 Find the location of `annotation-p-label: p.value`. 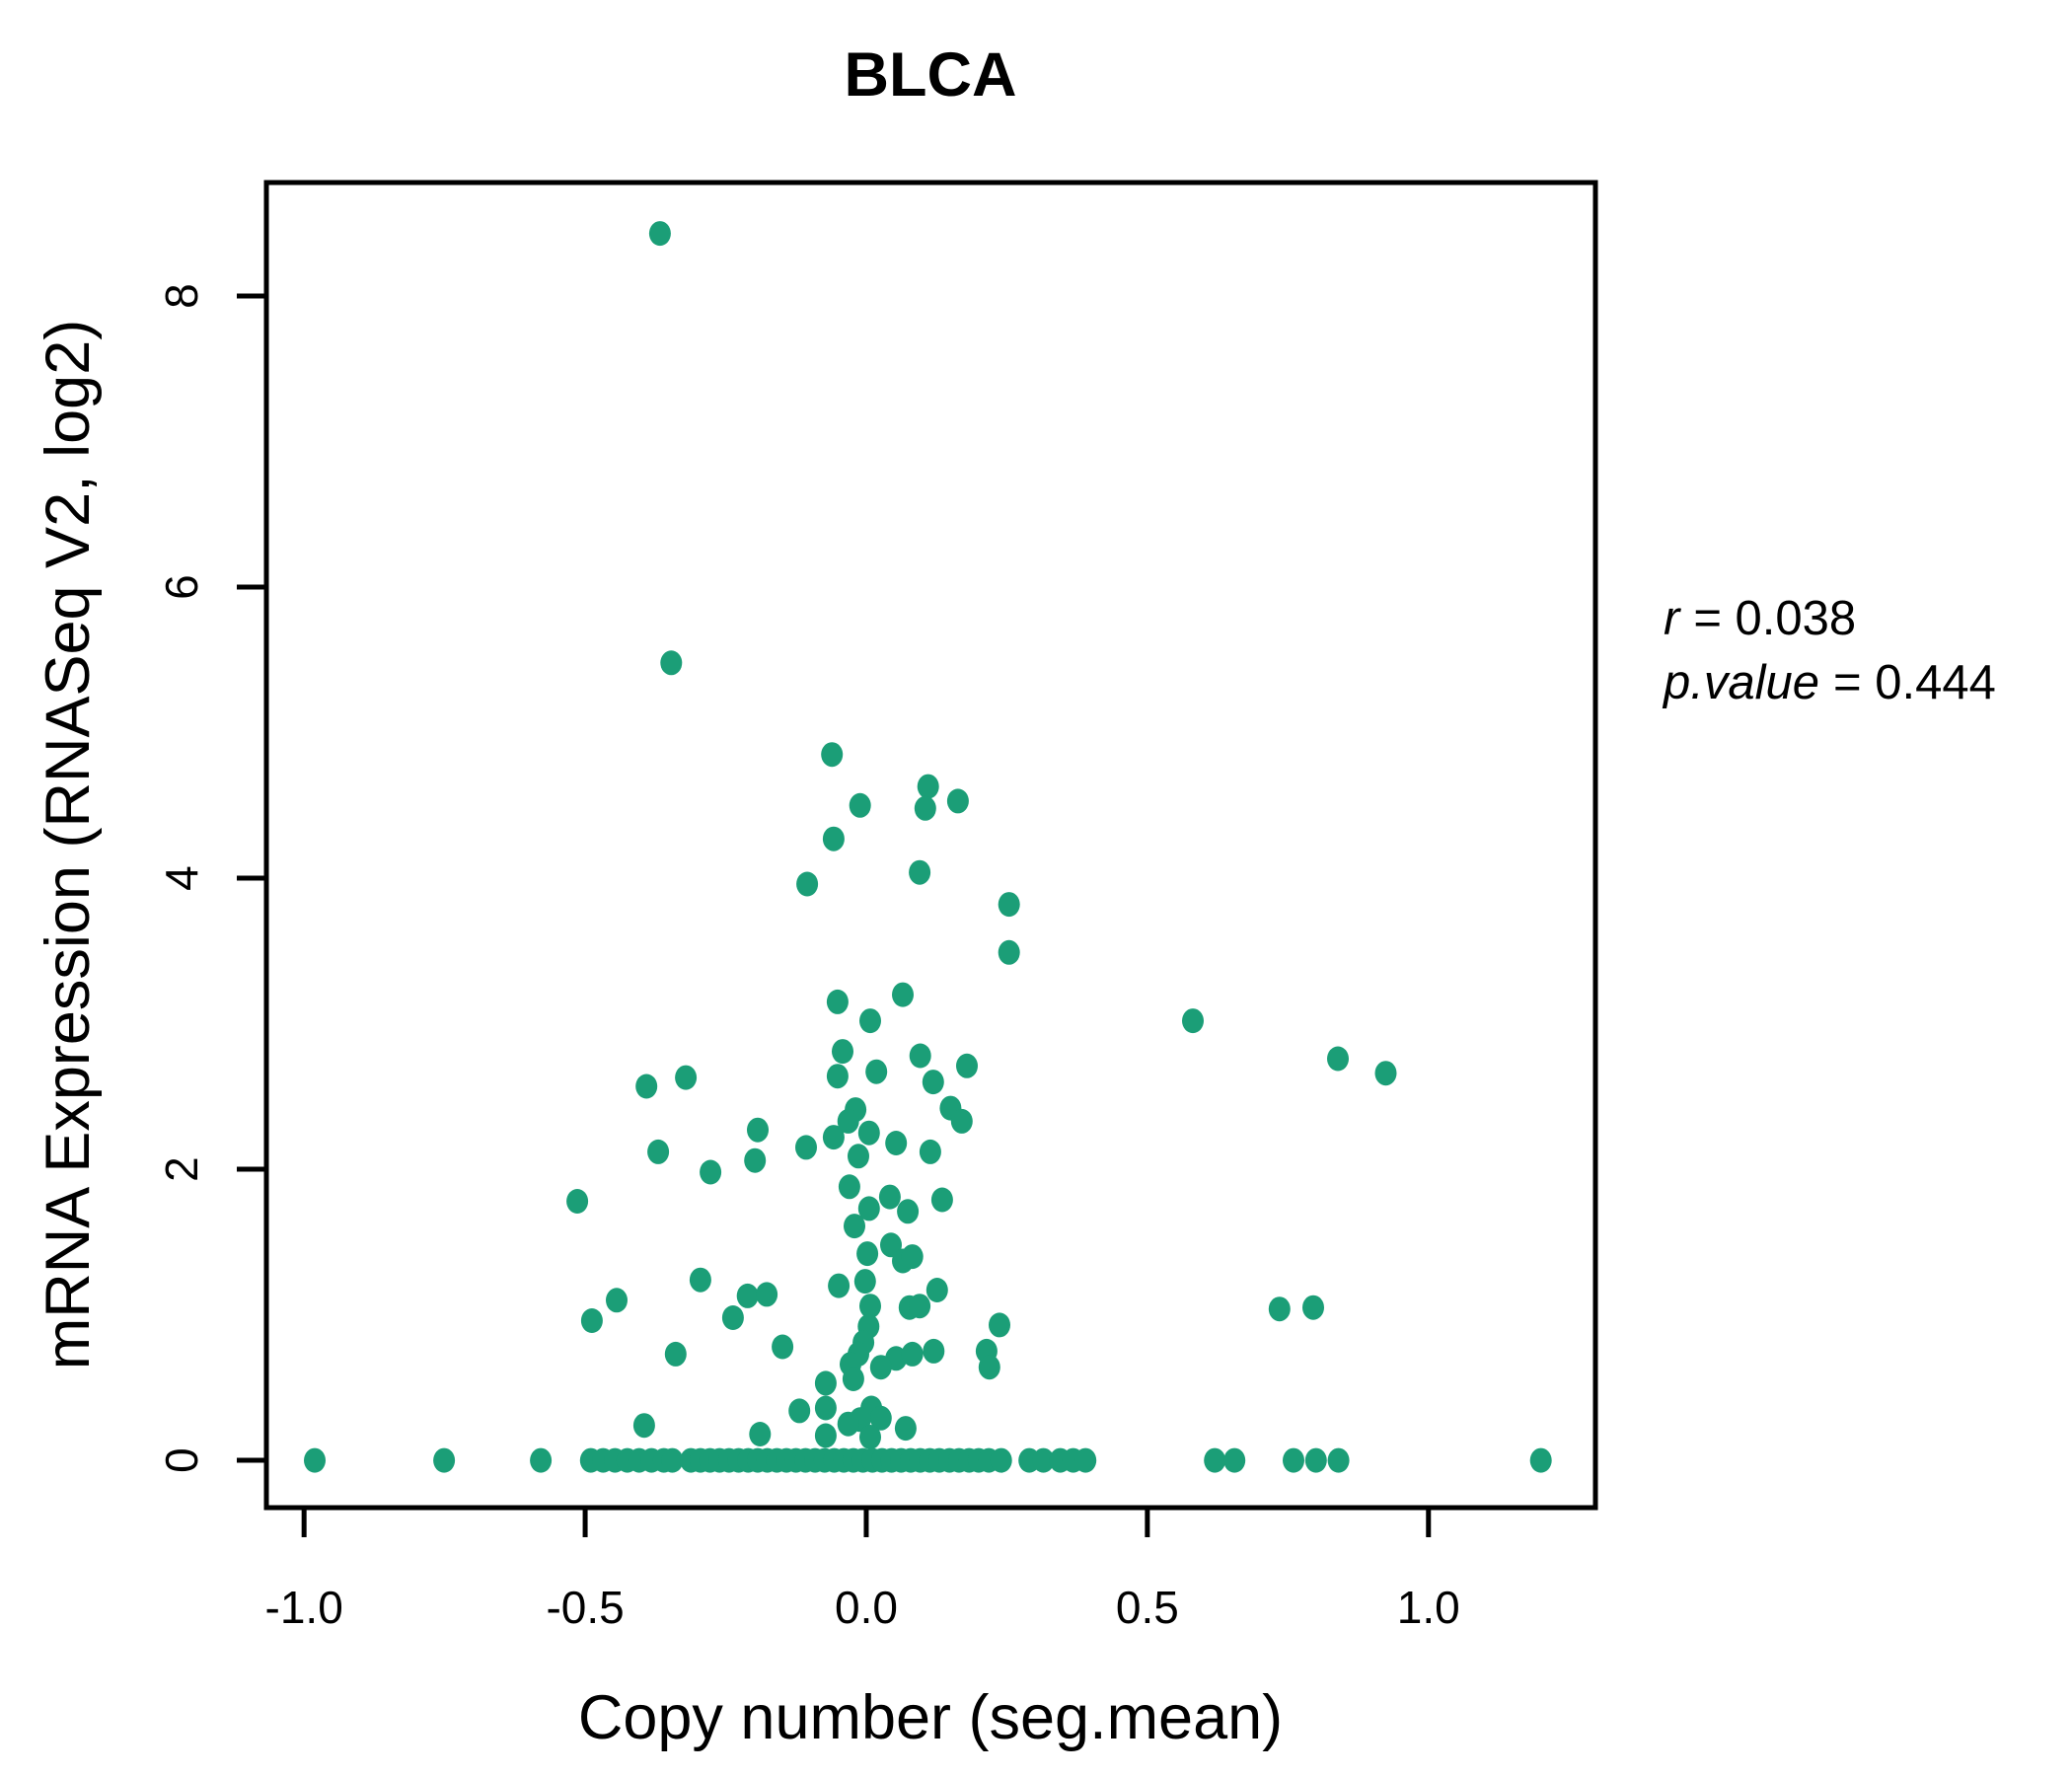

annotation-p-label: p.value is located at coordinates (1741, 683).